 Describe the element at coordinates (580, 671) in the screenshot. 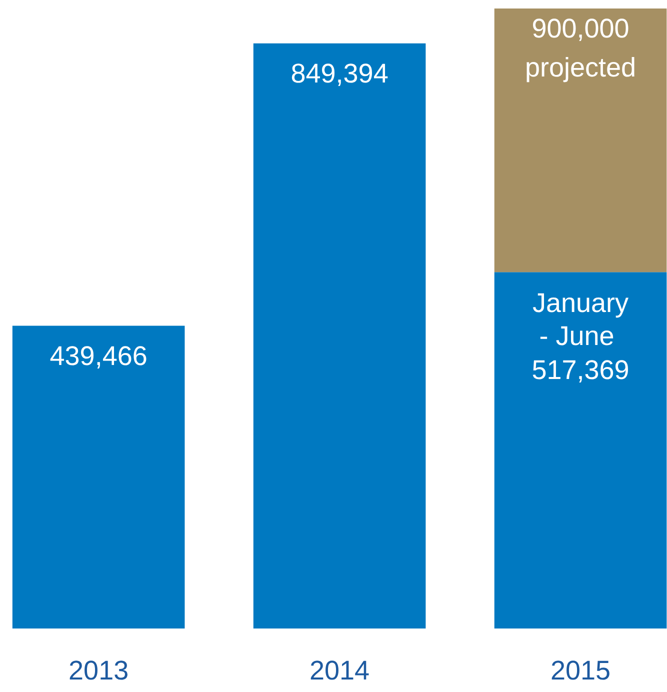

I see `x-tick-label: 2015` at that location.